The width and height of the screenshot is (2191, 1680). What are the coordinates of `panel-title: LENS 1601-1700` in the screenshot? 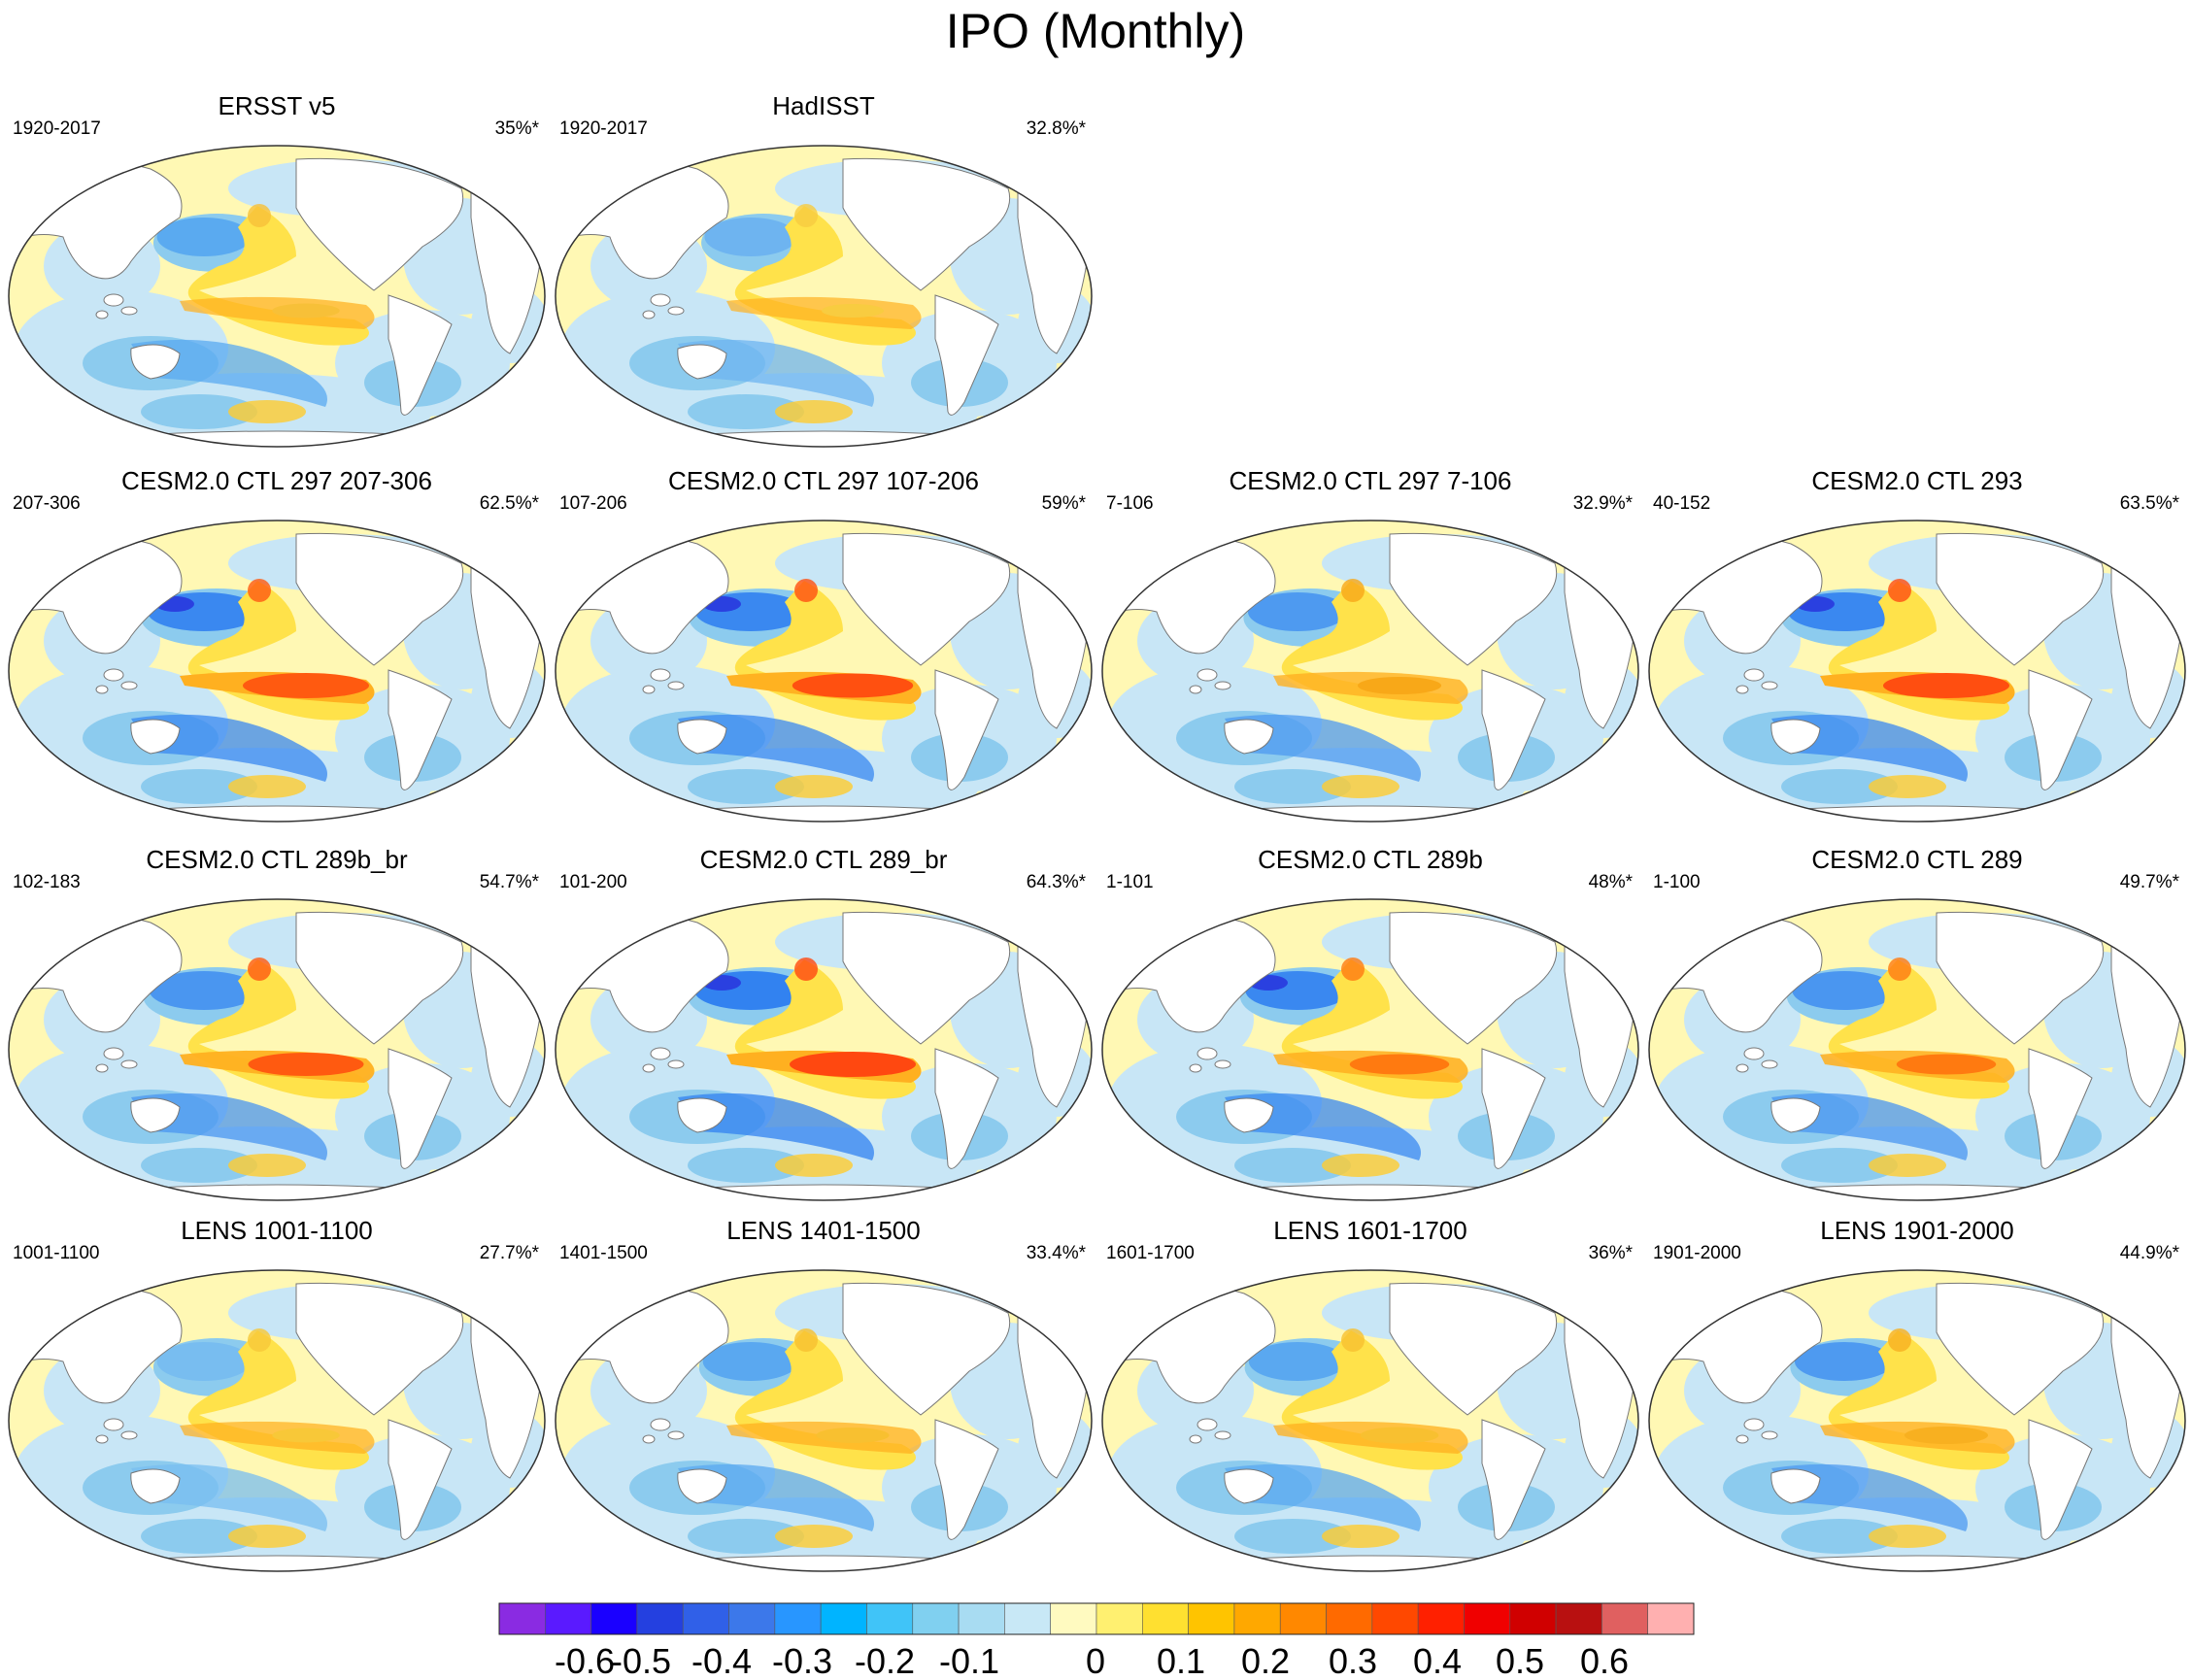 It's located at (1370, 1230).